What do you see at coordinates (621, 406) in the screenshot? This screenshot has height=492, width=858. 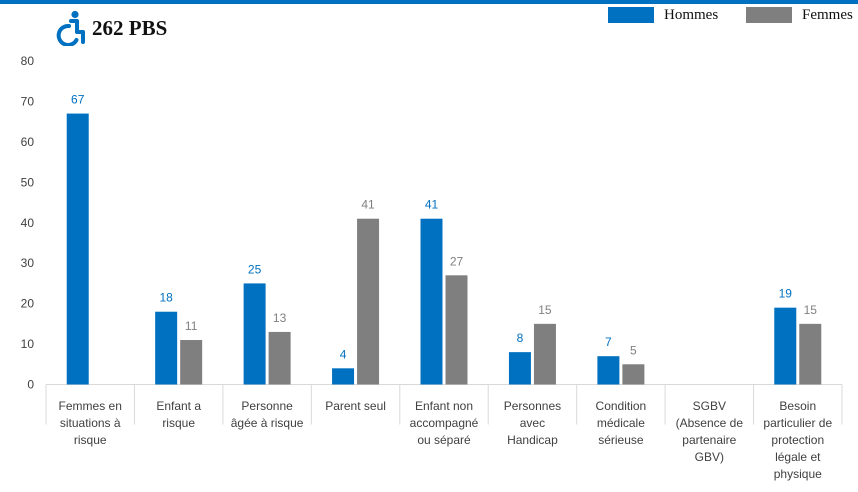 I see `x-tick-label: Condition` at bounding box center [621, 406].